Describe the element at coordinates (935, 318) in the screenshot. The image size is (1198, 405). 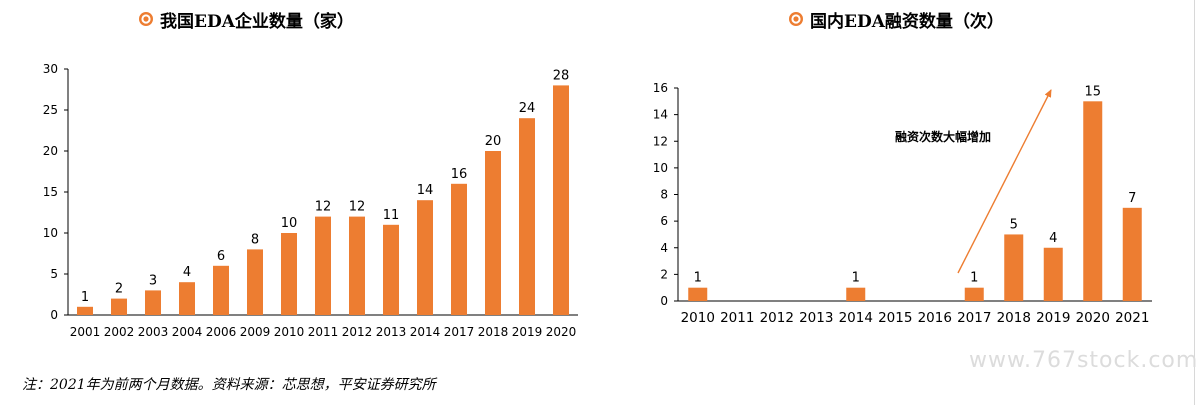
I see `x-tick-label: 2016` at that location.